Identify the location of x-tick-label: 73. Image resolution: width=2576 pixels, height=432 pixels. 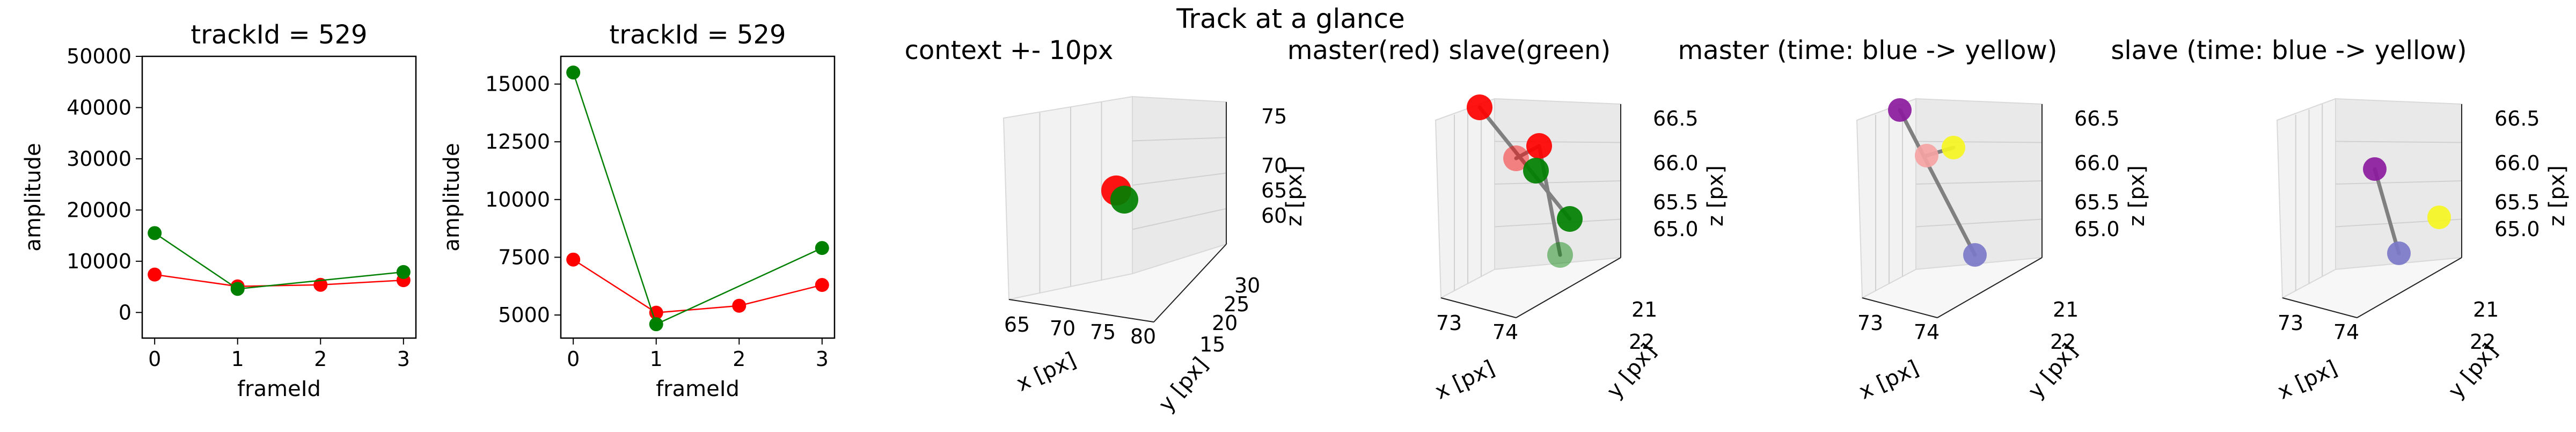
(1870, 323).